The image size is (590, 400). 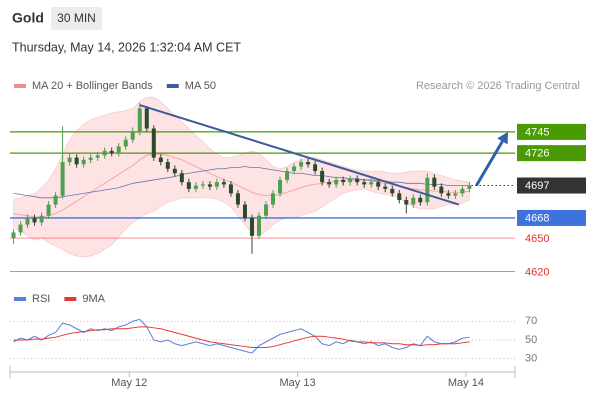 I want to click on level-label: 4726, so click(x=537, y=154).